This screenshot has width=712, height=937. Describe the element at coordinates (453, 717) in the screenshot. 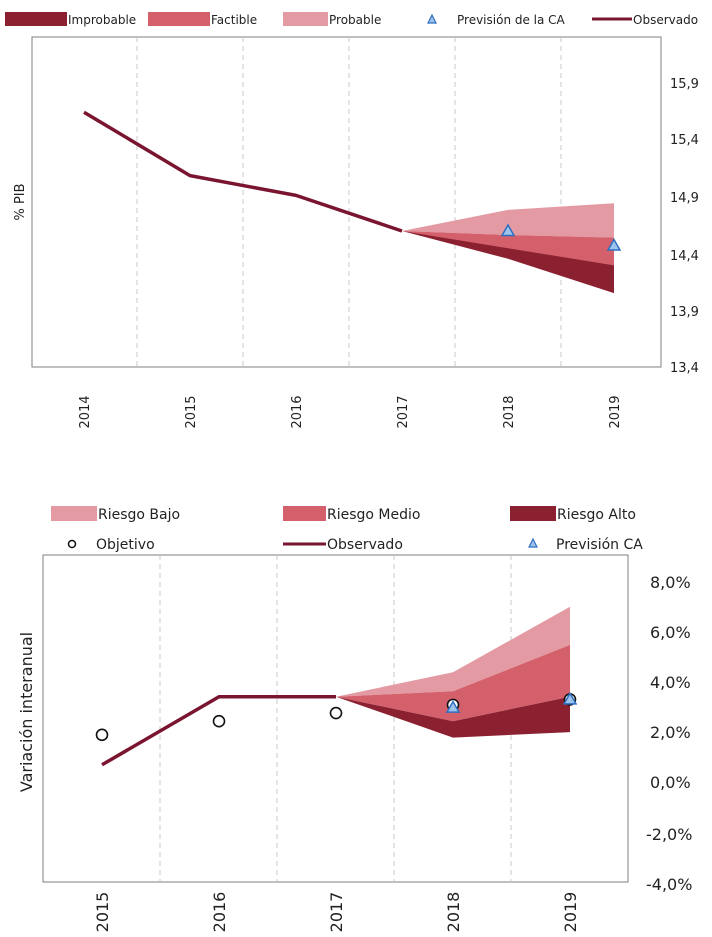

I see `band-riesgo-alto` at that location.